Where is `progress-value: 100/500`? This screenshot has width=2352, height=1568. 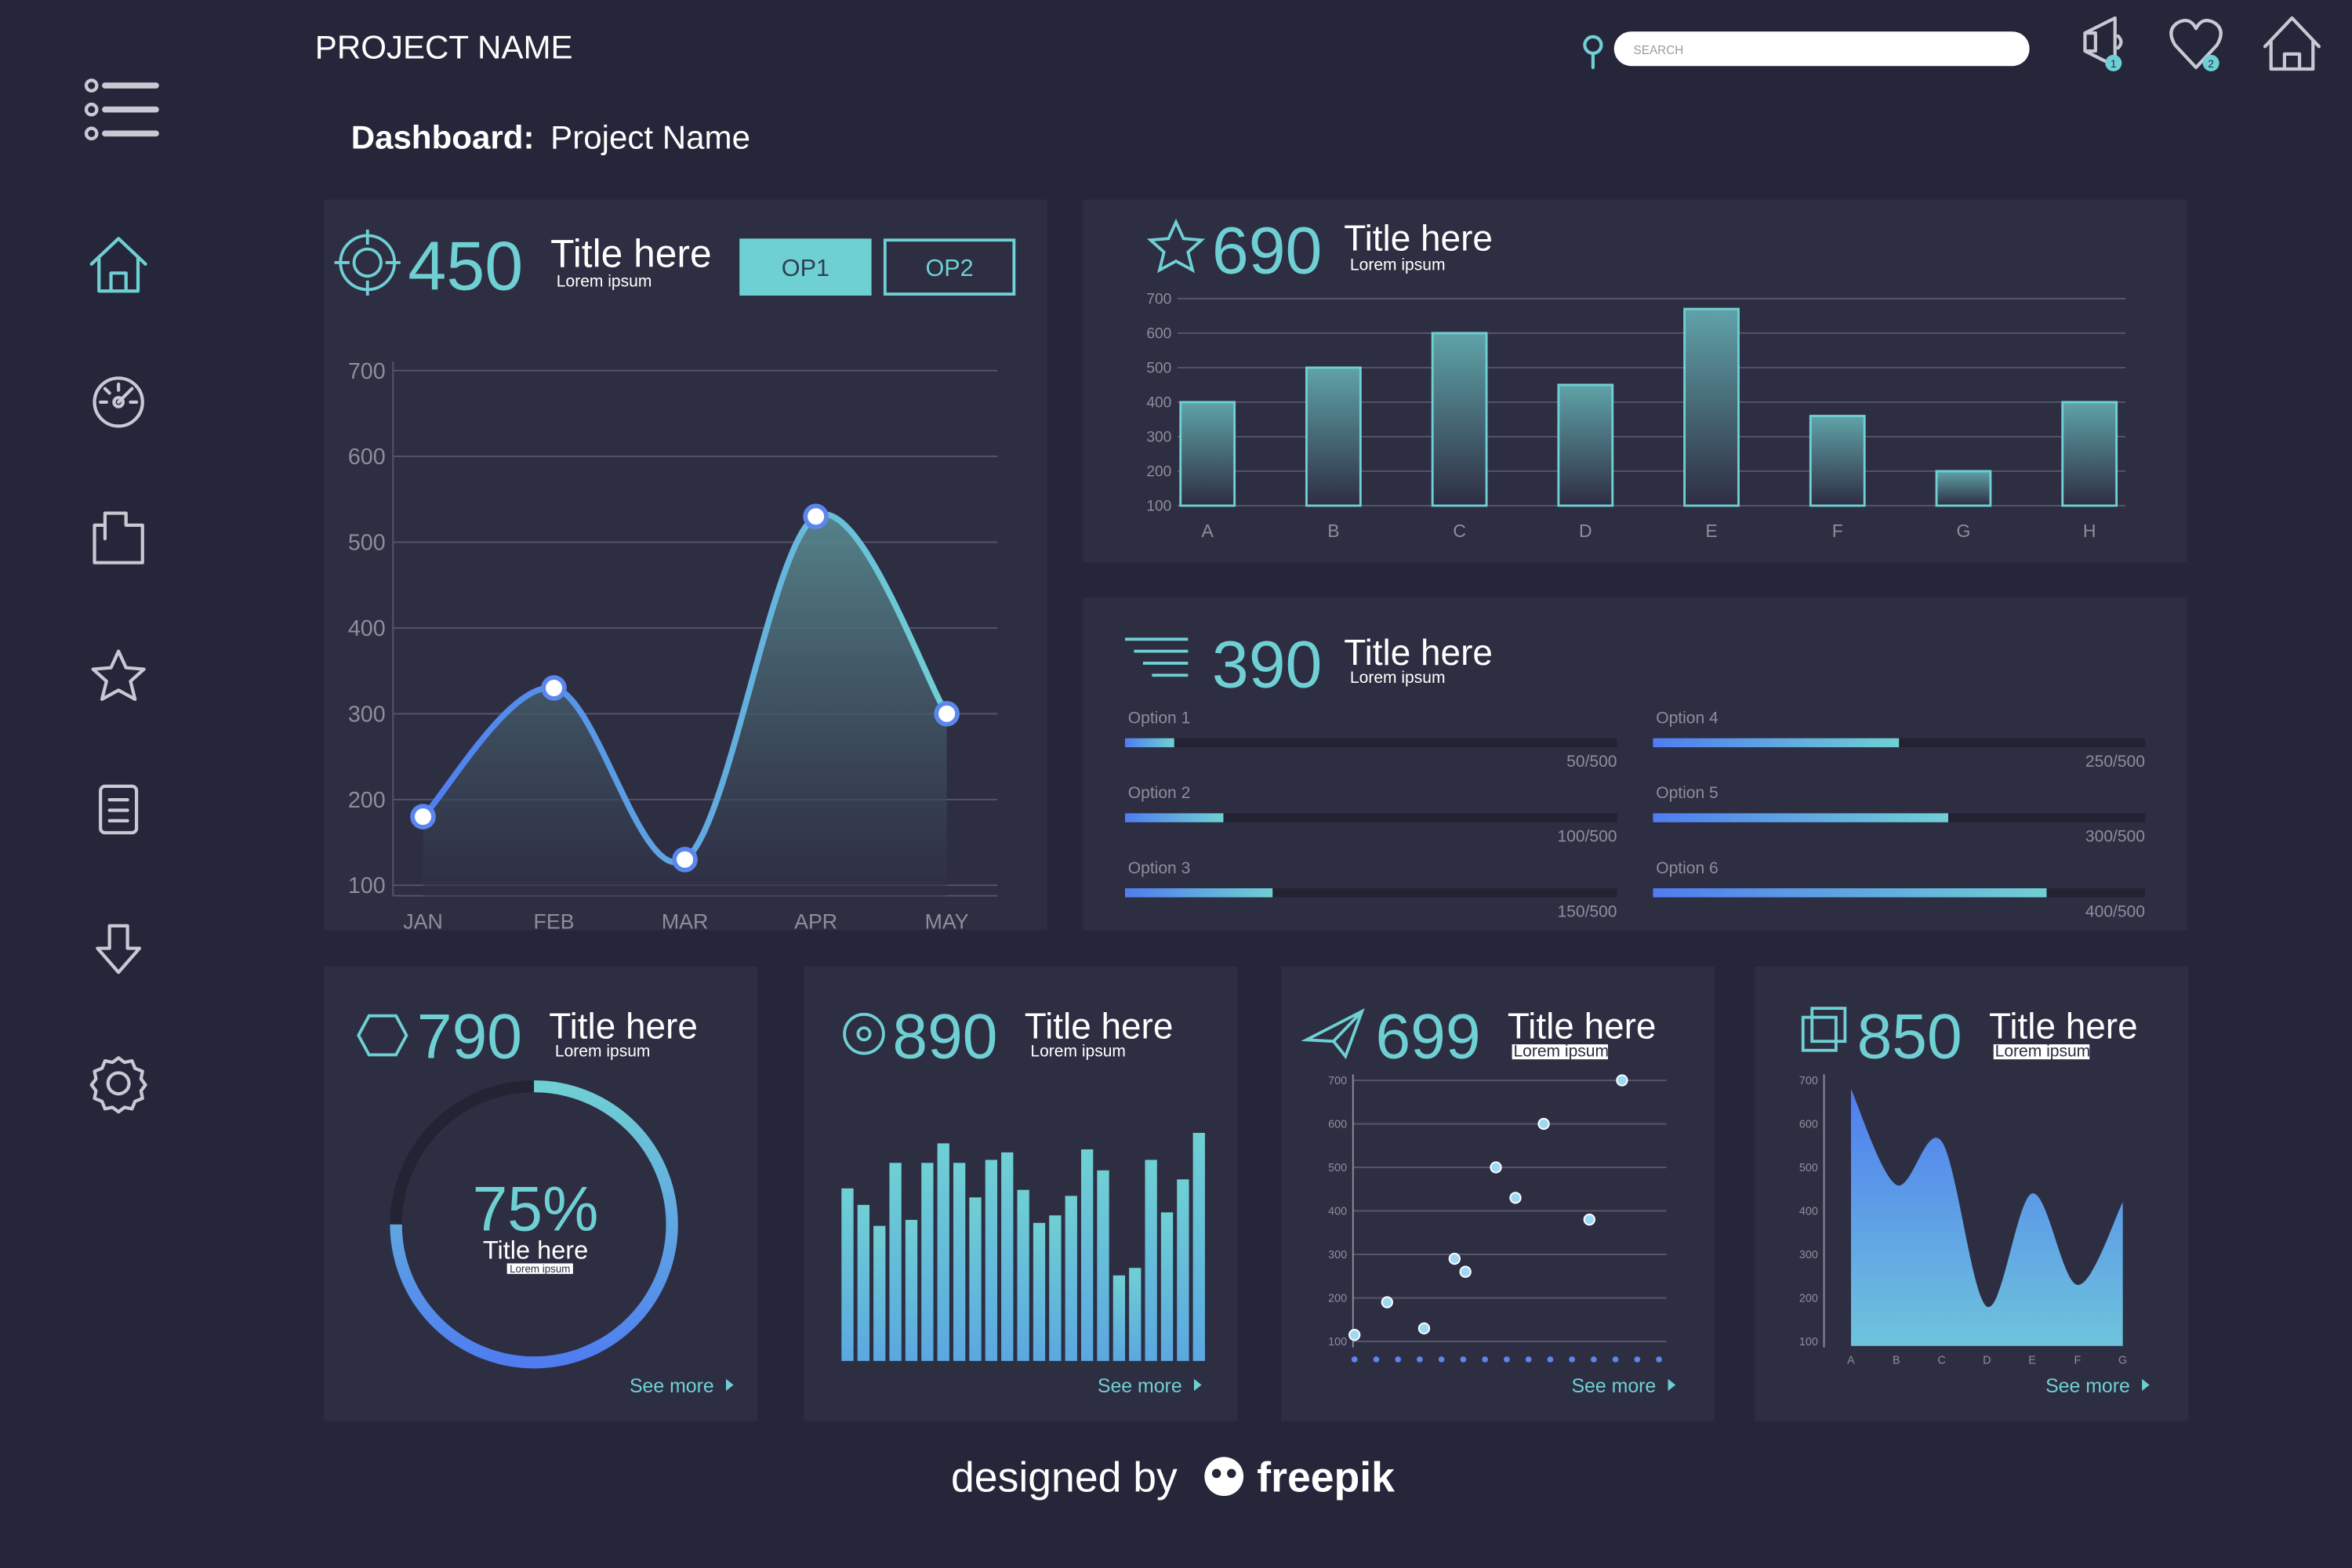 progress-value: 100/500 is located at coordinates (1587, 837).